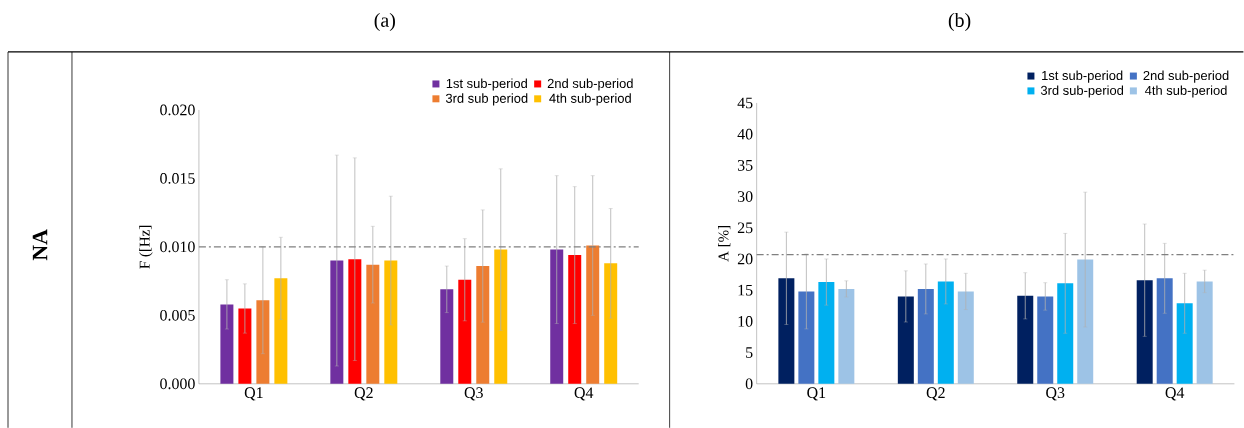 This screenshot has width=1244, height=428. I want to click on y-tick-label: 0.015, so click(177, 178).